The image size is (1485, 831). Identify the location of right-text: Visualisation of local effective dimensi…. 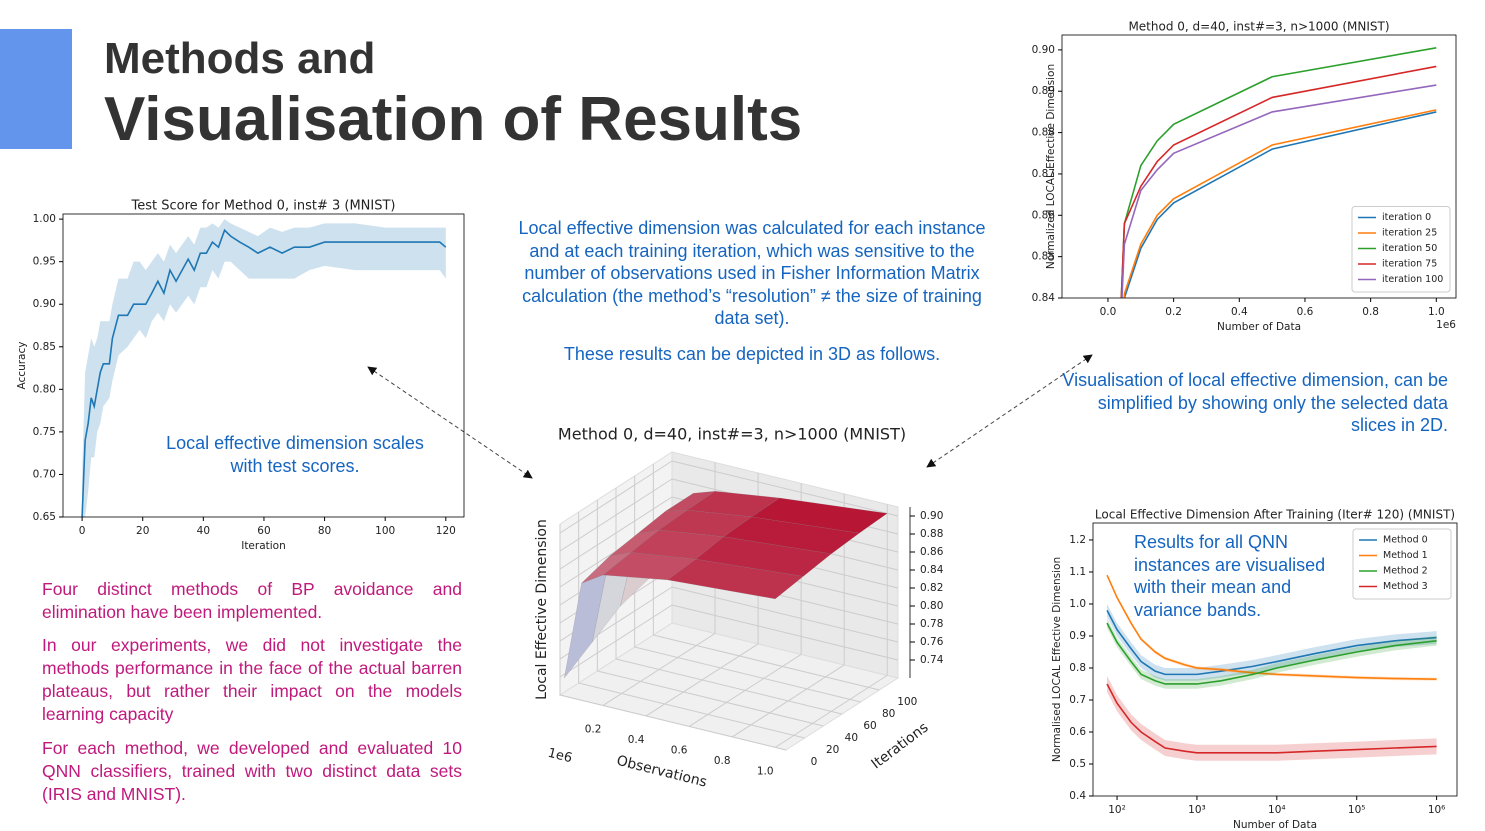
(1255, 402).